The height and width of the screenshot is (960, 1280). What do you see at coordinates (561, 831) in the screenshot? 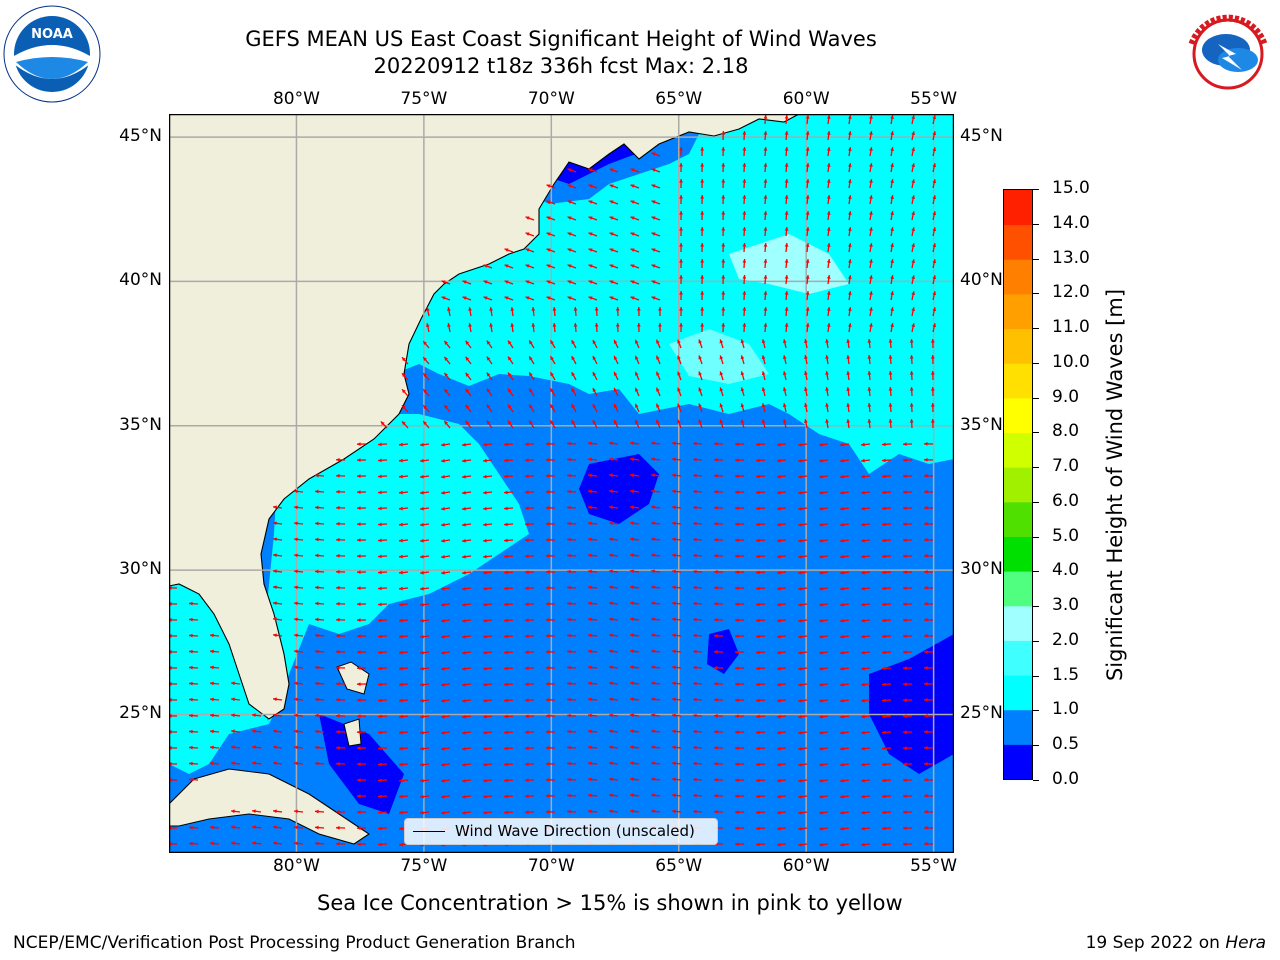
I see `map-legend: Wind Wave Direction (unscaled)` at bounding box center [561, 831].